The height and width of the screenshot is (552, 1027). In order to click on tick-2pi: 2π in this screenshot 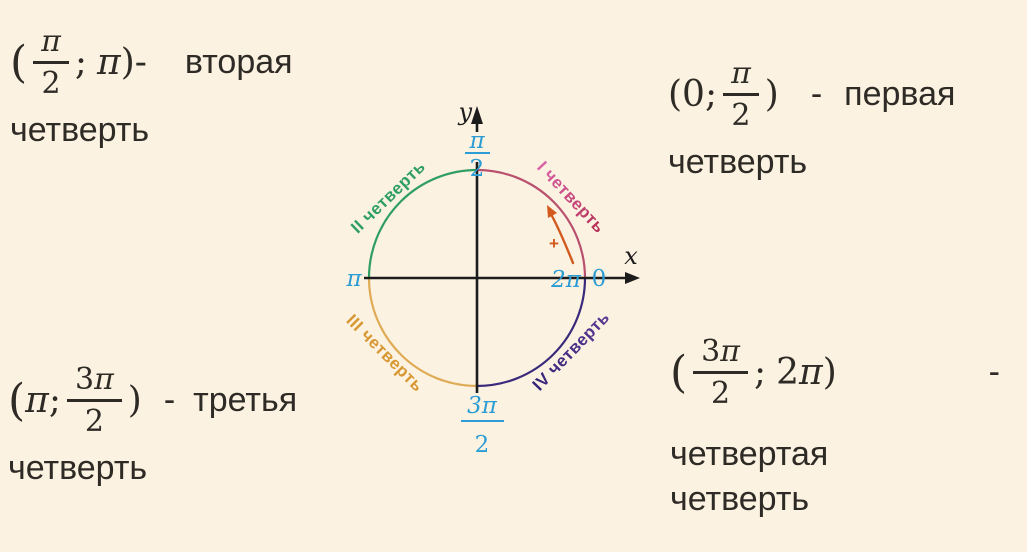, I will do `click(566, 280)`.